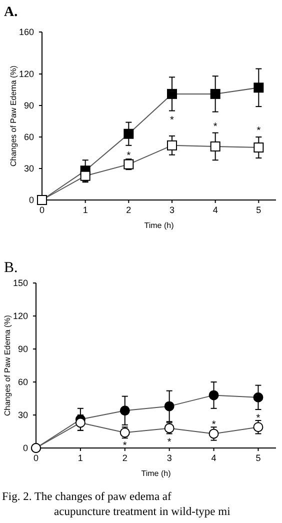  I want to click on y-tick-label: 160, so click(26, 32).